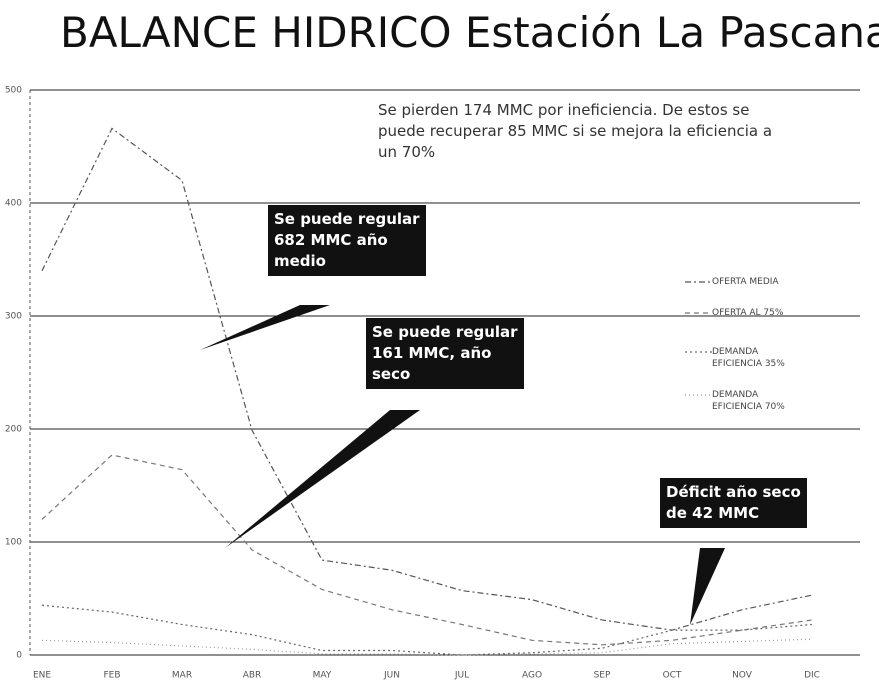 This screenshot has height=697, width=879. What do you see at coordinates (432, 353) in the screenshot?
I see `callout-line: 161 MMC, año` at bounding box center [432, 353].